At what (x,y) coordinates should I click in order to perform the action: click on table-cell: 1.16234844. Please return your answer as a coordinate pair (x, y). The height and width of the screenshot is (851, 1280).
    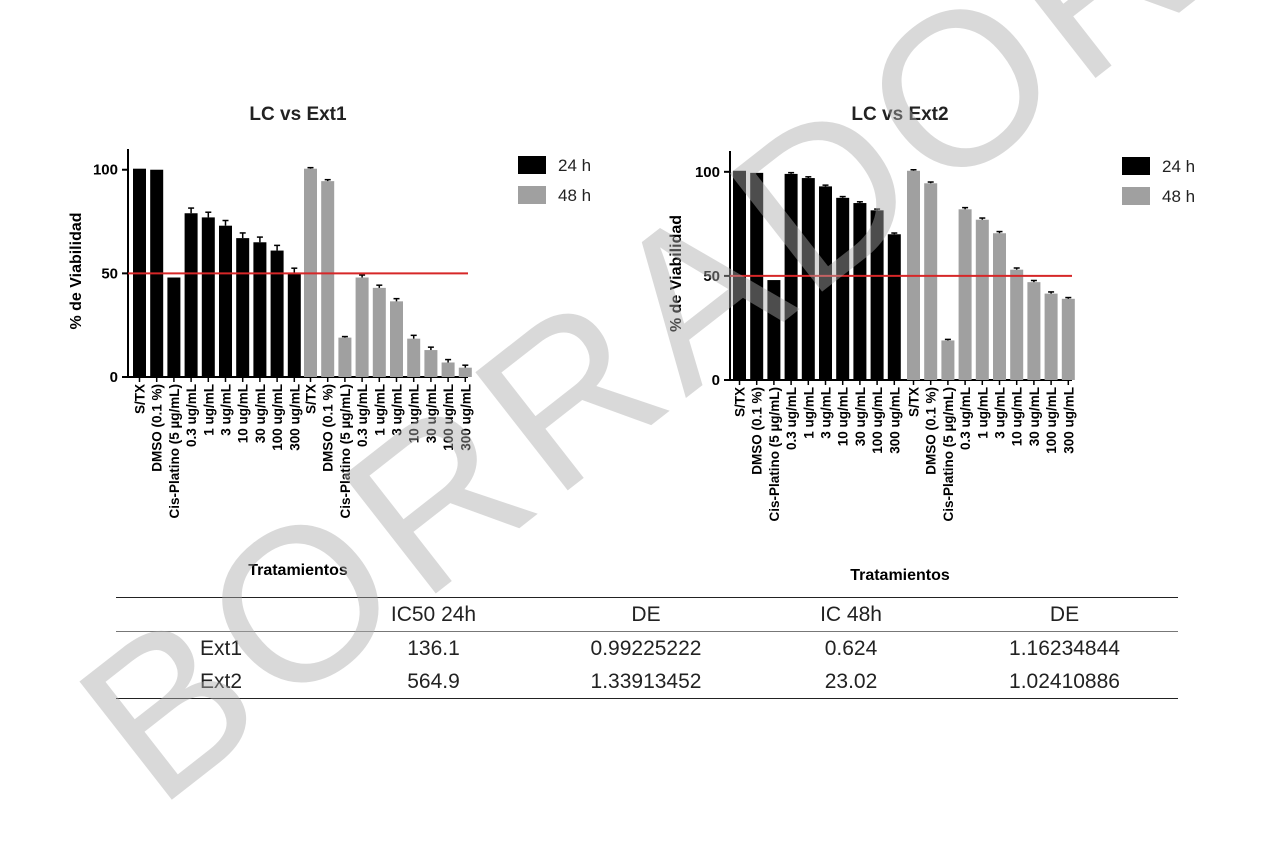
    Looking at the image, I should click on (1064, 648).